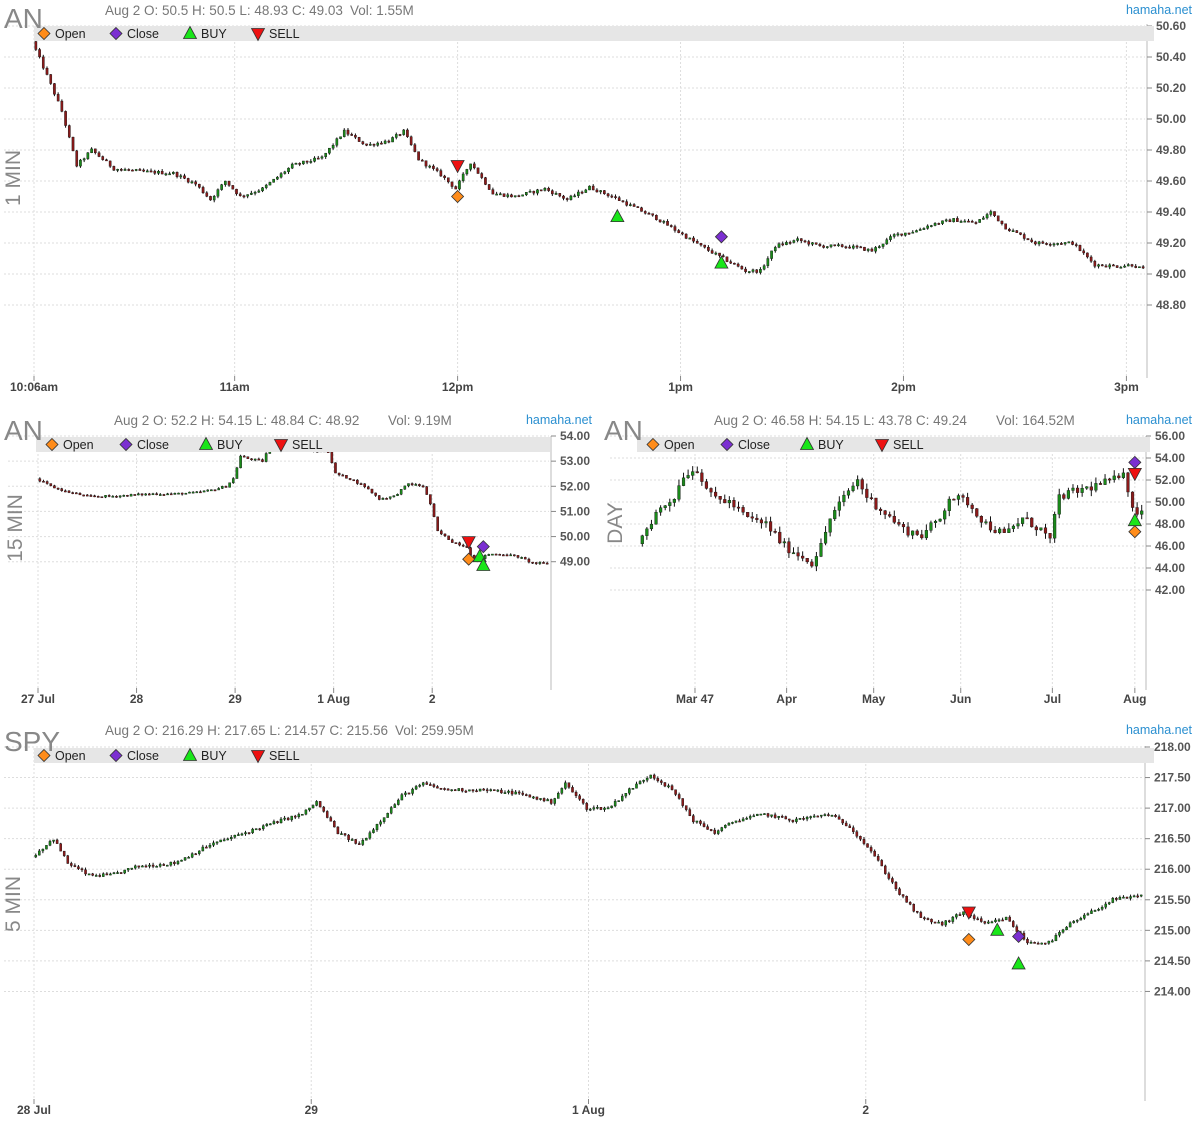  What do you see at coordinates (1172, 778) in the screenshot?
I see `y-tick-label: 217.50` at bounding box center [1172, 778].